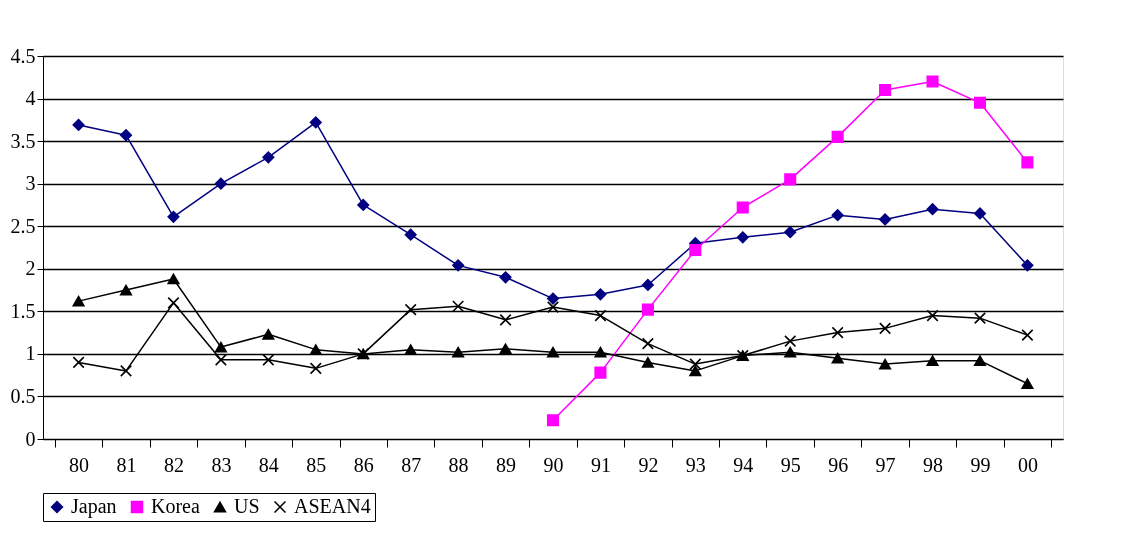 The image size is (1135, 555). Describe the element at coordinates (838, 464) in the screenshot. I see `x-tick-label: 96` at that location.